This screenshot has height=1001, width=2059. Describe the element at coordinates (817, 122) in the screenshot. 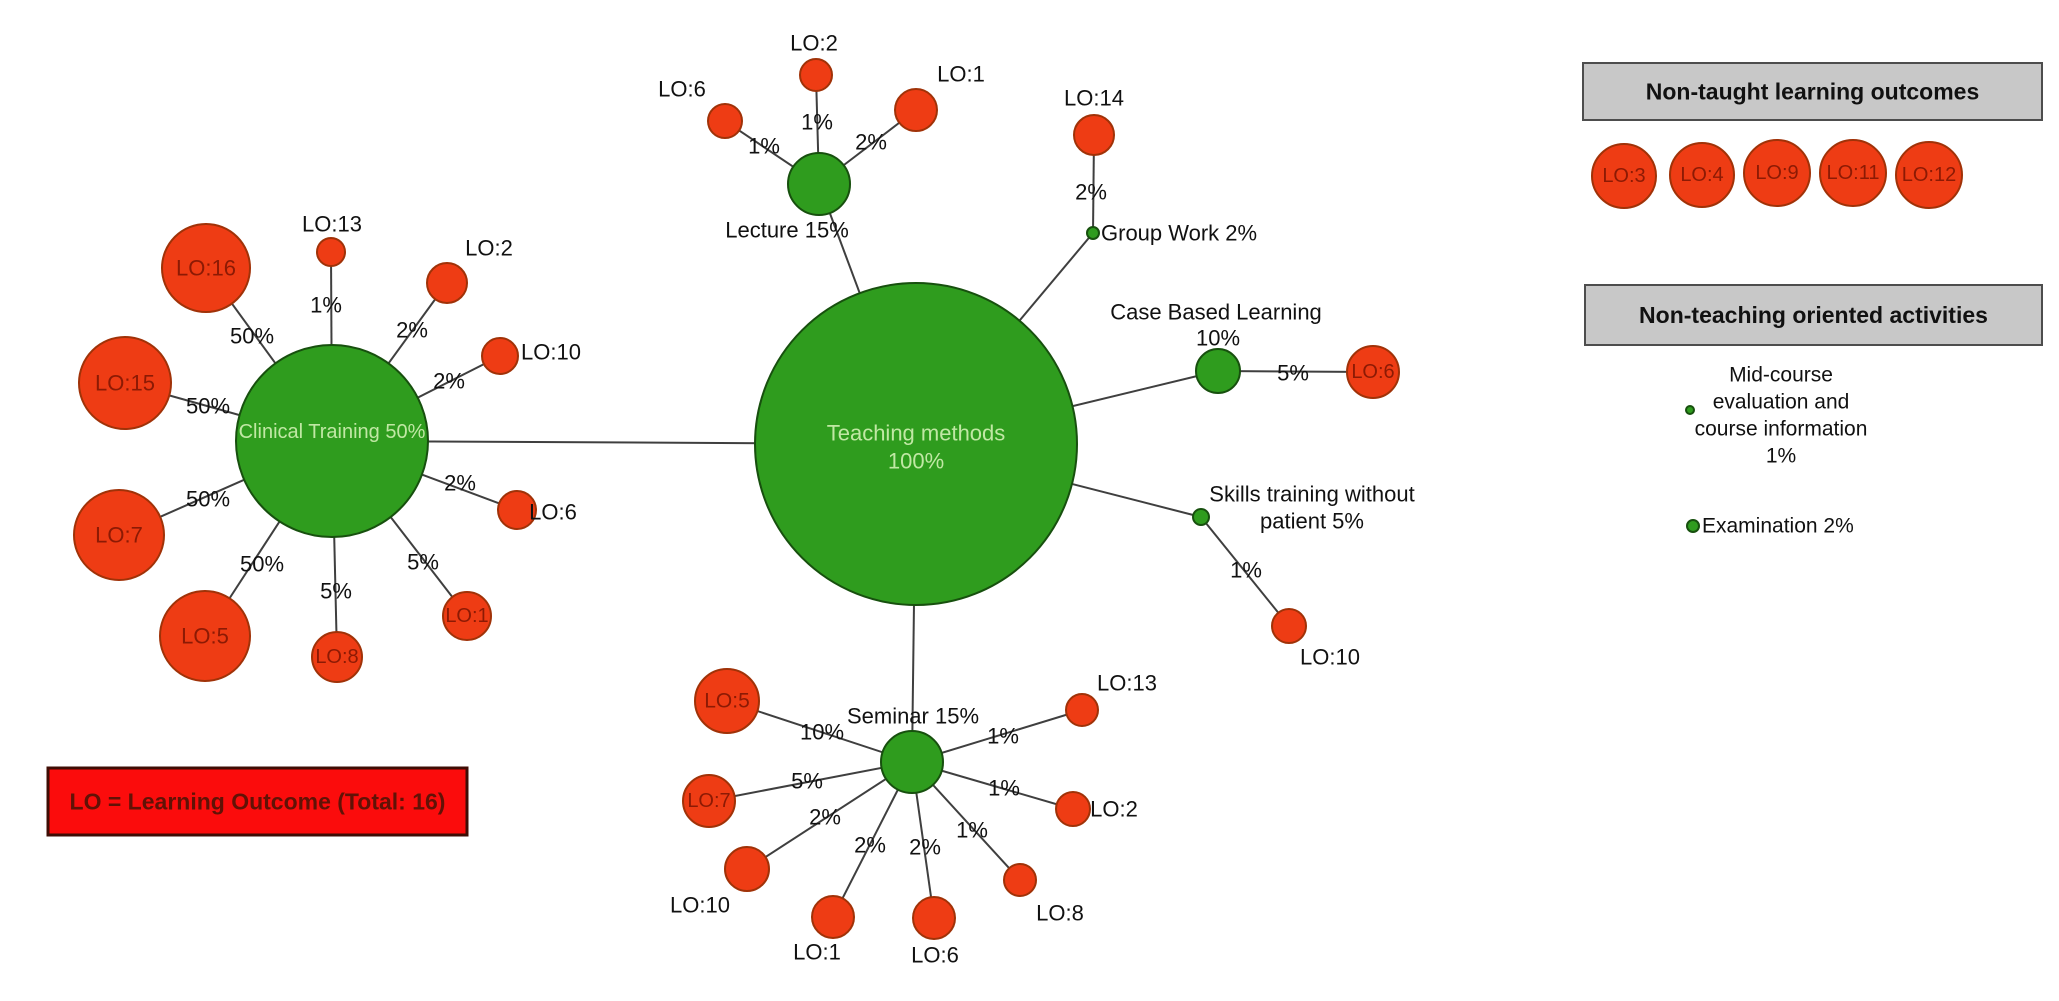

I see `edge-label-lecture--lo2-lecture: 1%` at that location.